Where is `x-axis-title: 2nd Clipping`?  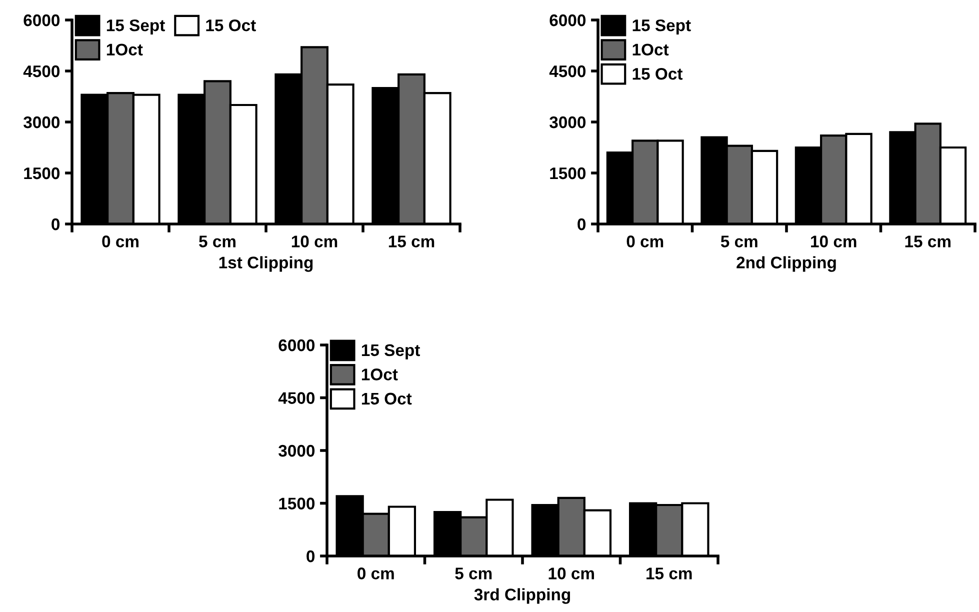
x-axis-title: 2nd Clipping is located at coordinates (786, 264).